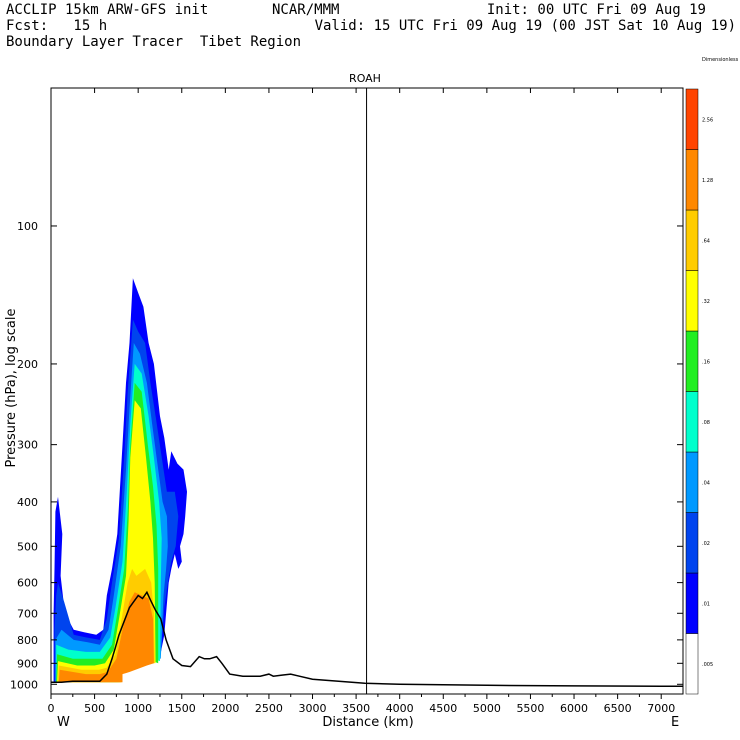 The width and height of the screenshot is (740, 740). What do you see at coordinates (313, 708) in the screenshot?
I see `x-tick-label: 3000` at bounding box center [313, 708].